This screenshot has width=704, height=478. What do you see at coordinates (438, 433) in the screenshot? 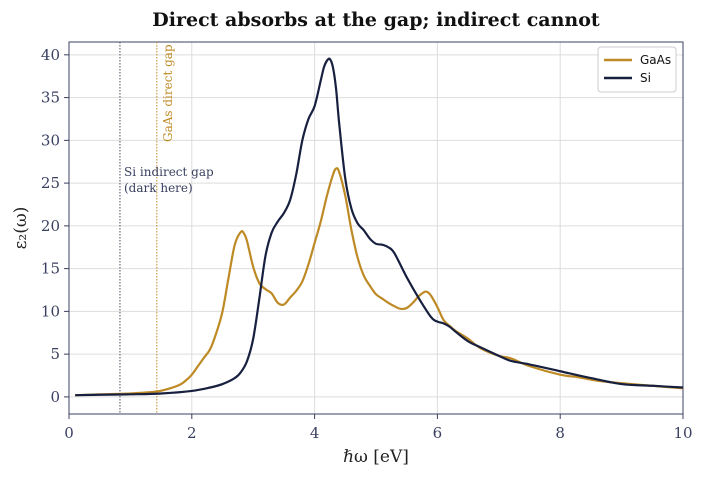
I see `x-tick-label: 6` at bounding box center [438, 433].